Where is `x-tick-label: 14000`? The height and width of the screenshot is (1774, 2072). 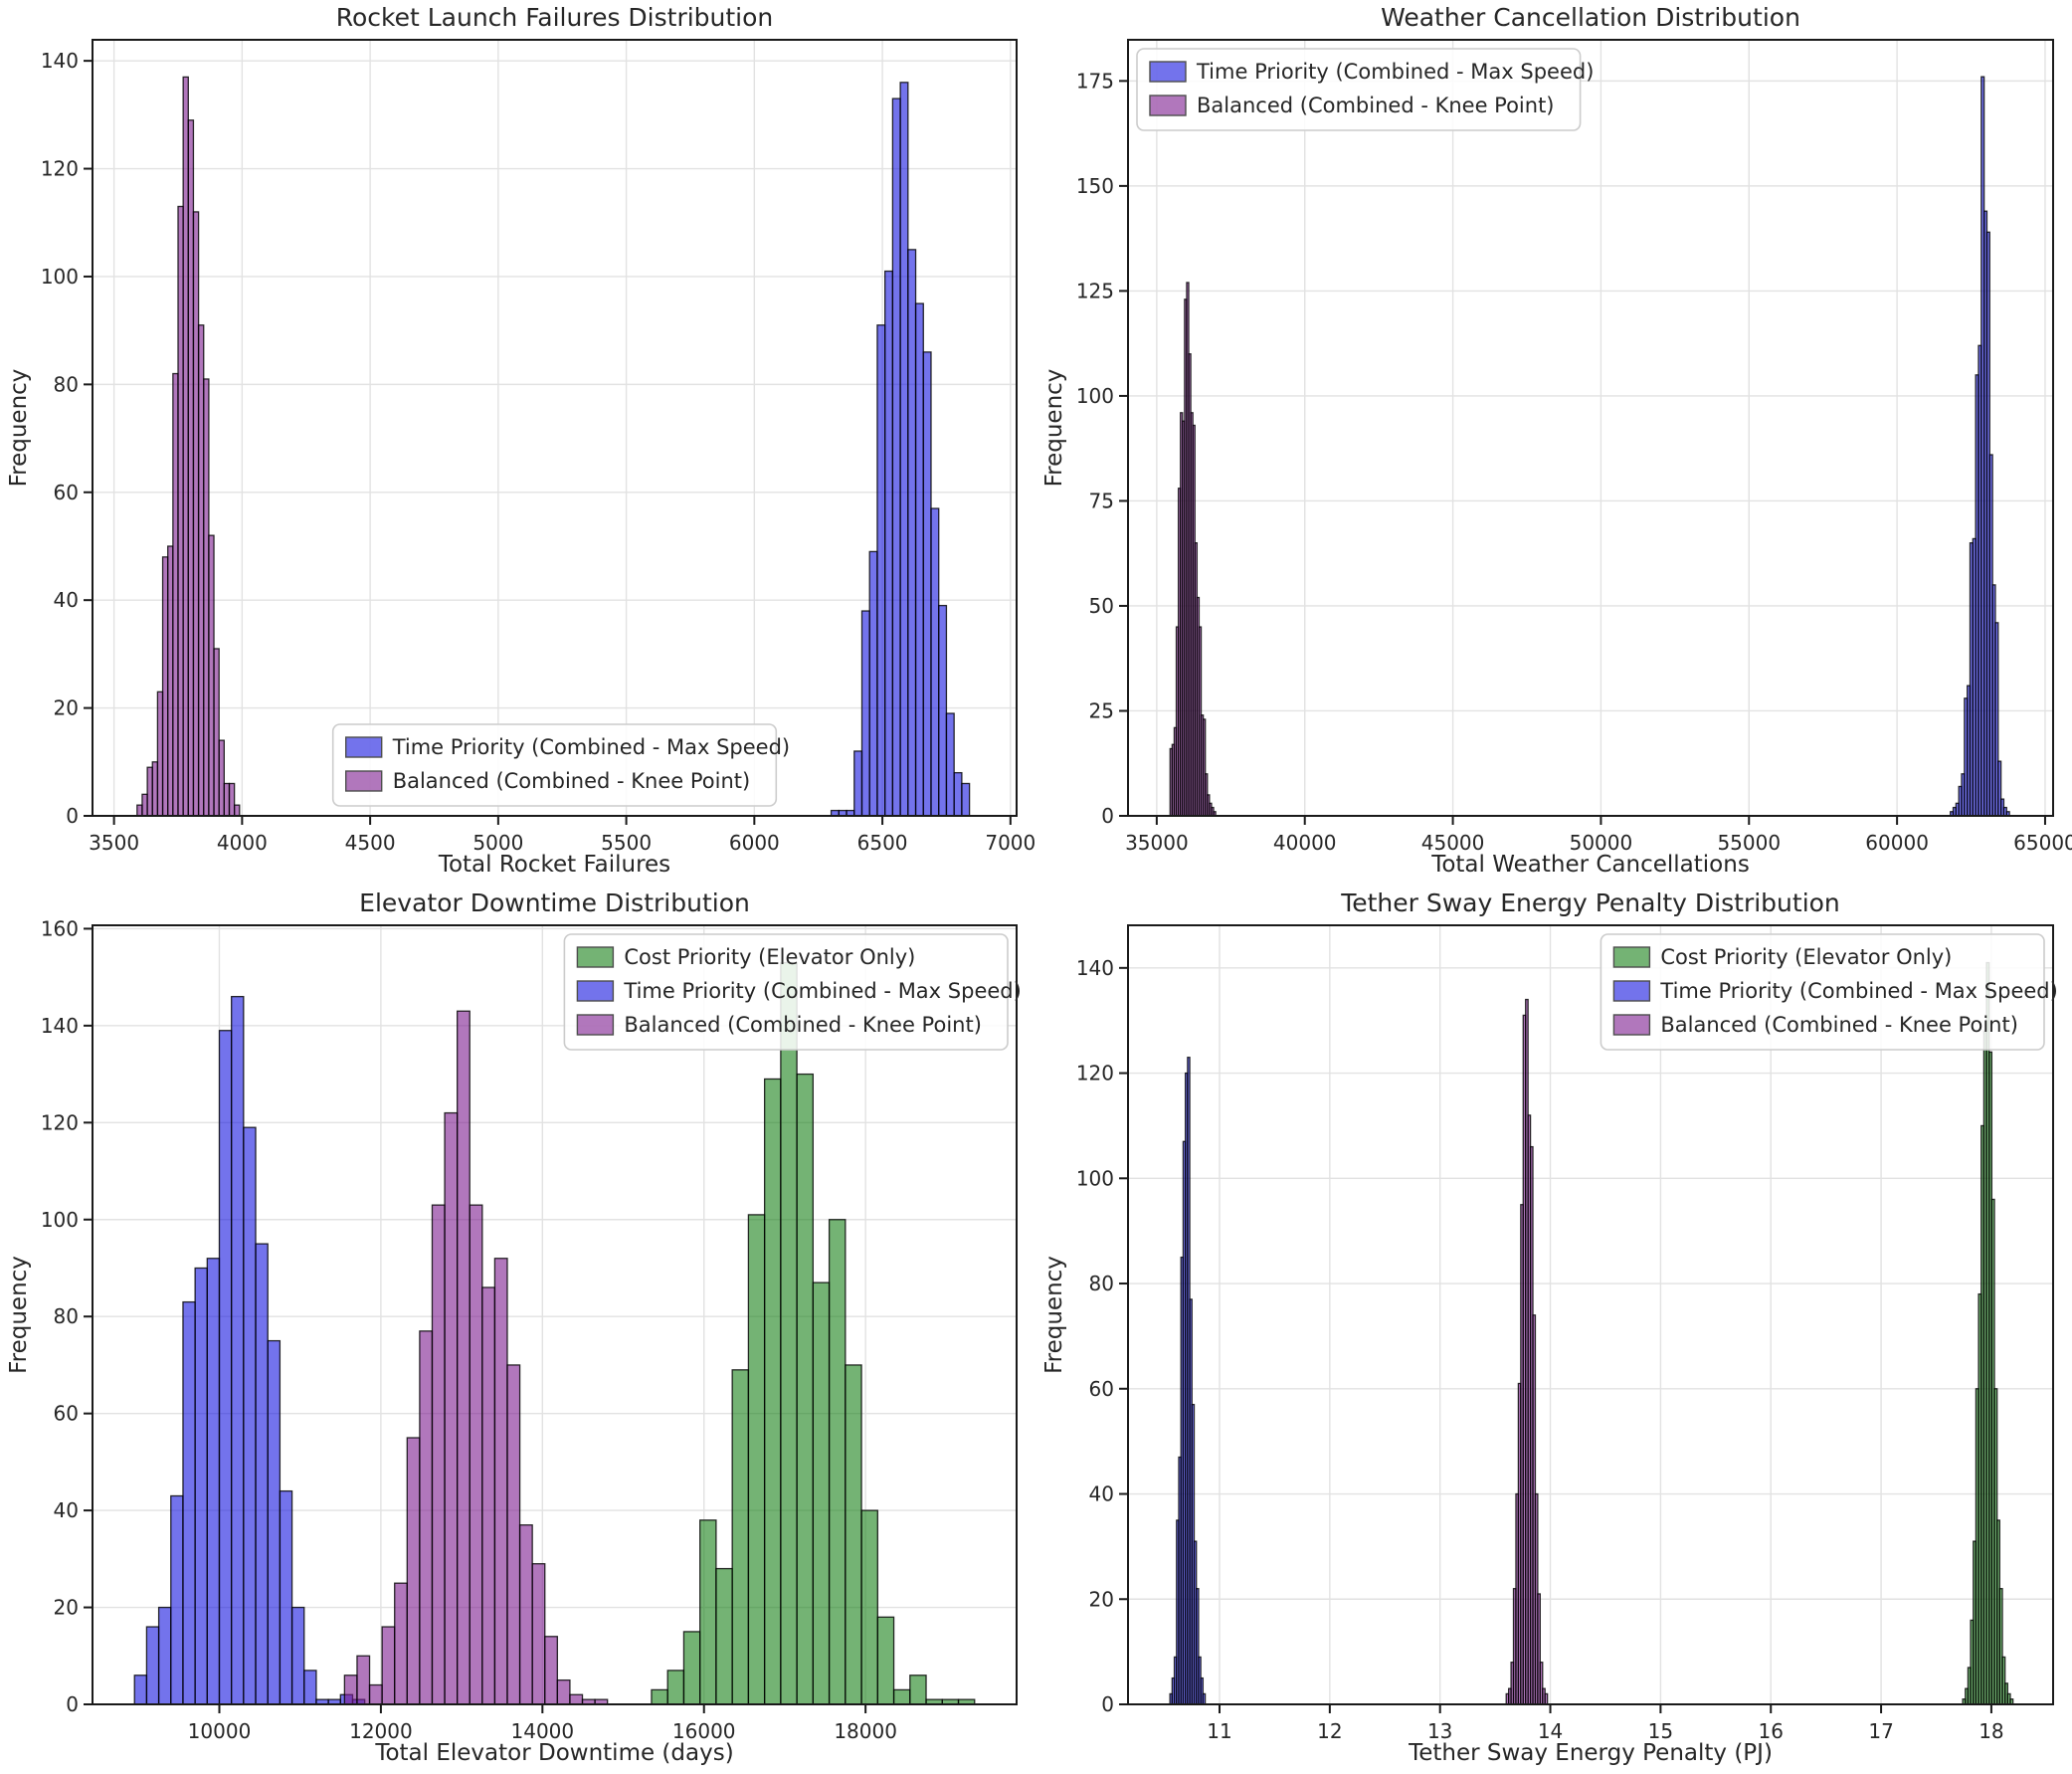
x-tick-label: 14000 is located at coordinates (543, 1731).